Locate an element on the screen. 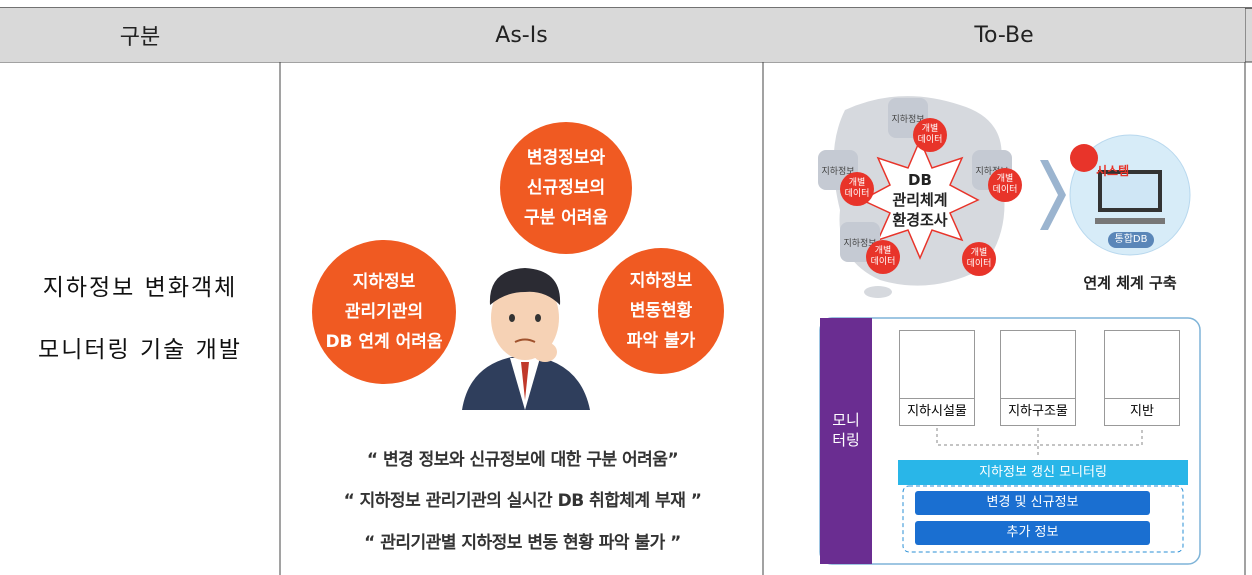  source-box: 지하구조물 is located at coordinates (1038, 378).